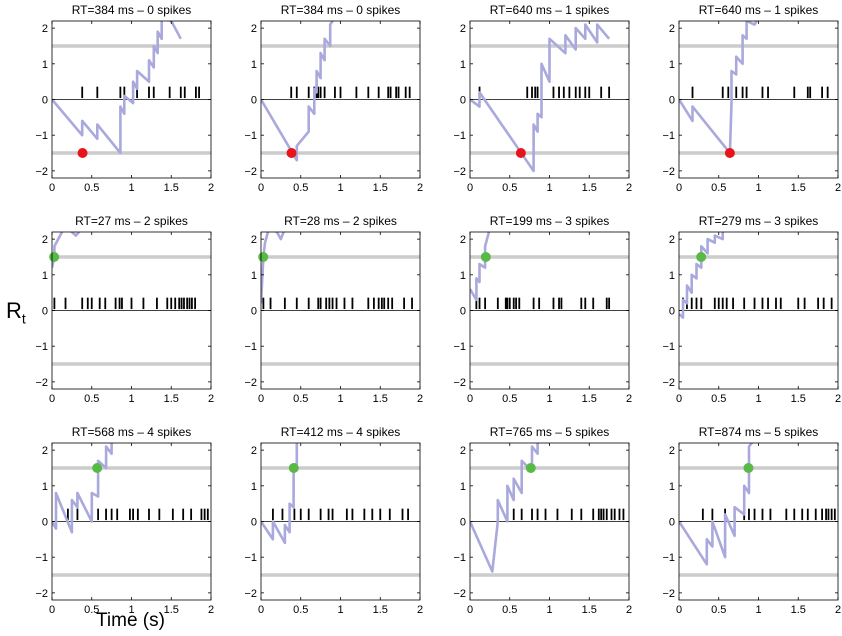 The height and width of the screenshot is (636, 842). I want to click on subplot-9: RT=568 ms – 4 spikes 0 0.5 1 1.5 2 −2 −1 0 1 2, so click(124, 520).